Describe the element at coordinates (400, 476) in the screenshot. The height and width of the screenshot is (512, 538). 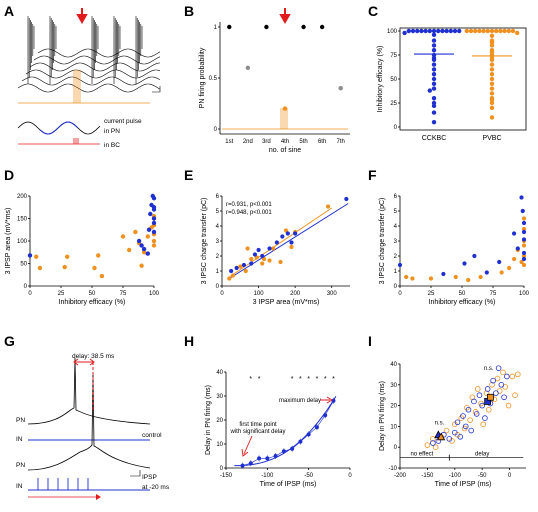
I see `x-tick-label: -200` at that location.